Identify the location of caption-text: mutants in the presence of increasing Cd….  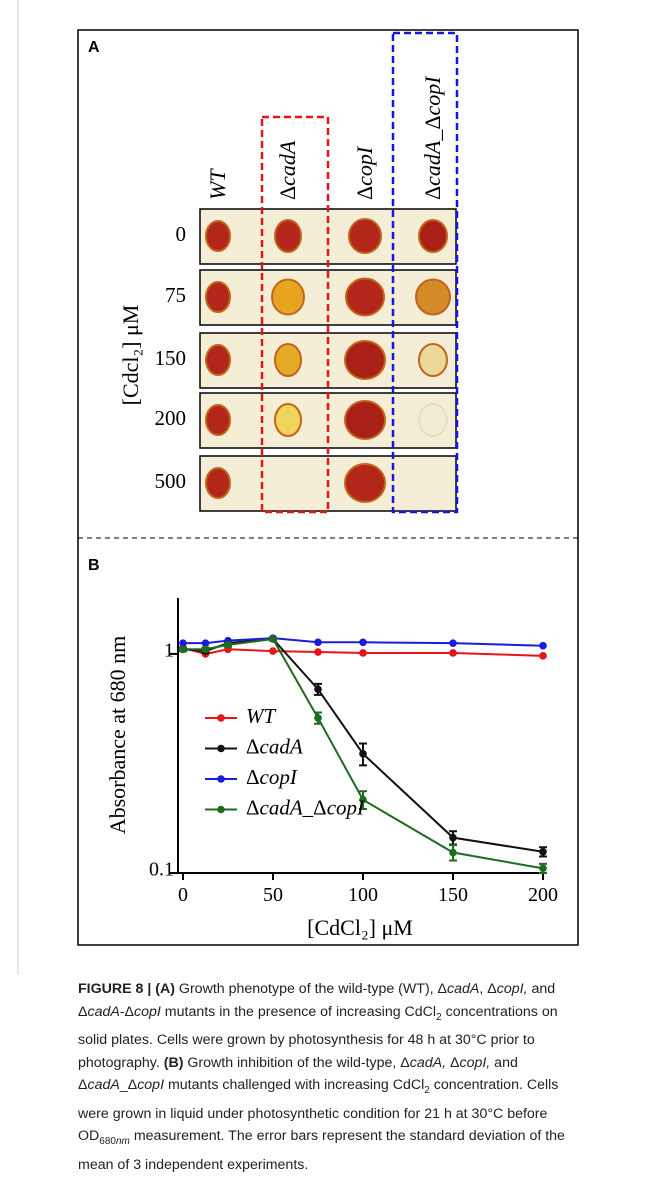
(298, 1011).